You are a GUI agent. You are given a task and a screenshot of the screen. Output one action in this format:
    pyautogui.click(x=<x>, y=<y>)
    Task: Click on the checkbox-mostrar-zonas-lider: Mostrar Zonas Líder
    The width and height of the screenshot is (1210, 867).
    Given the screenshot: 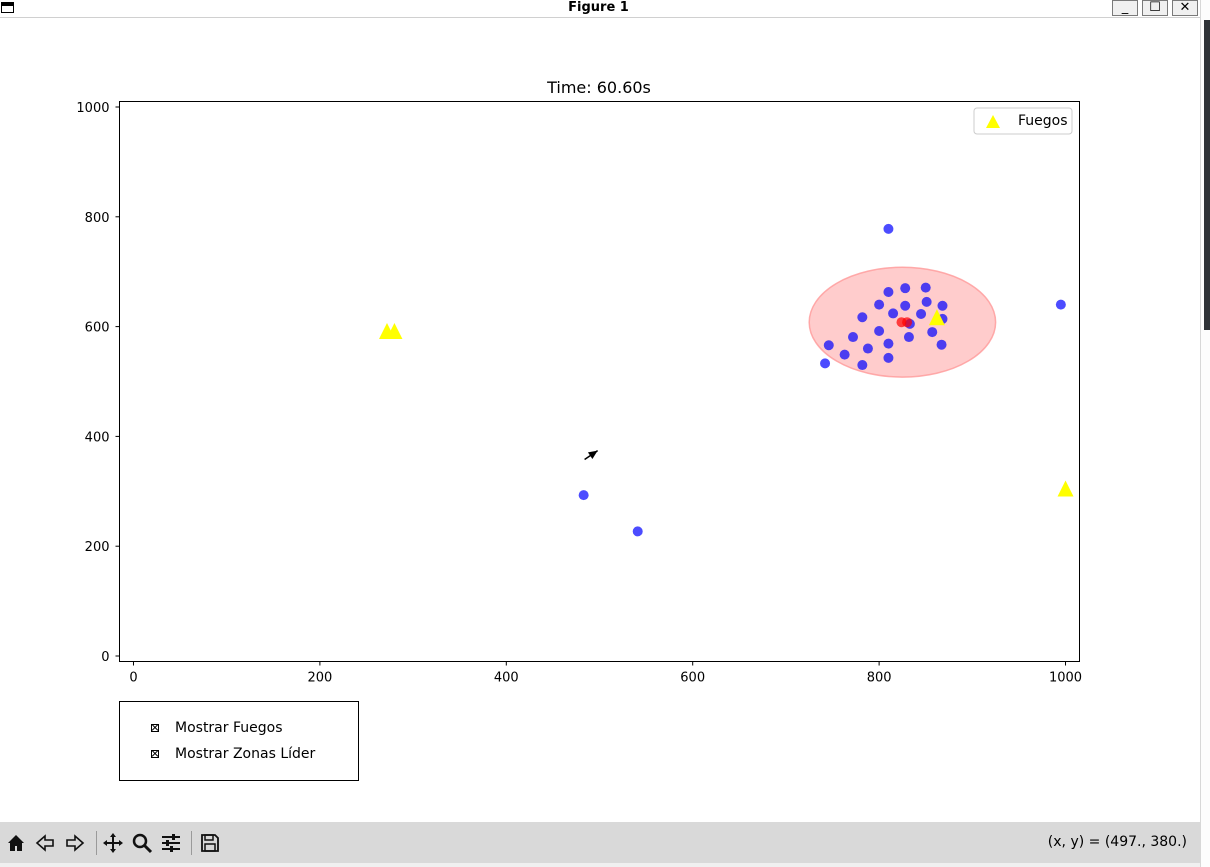 What is the action you would take?
    pyautogui.click(x=217, y=754)
    